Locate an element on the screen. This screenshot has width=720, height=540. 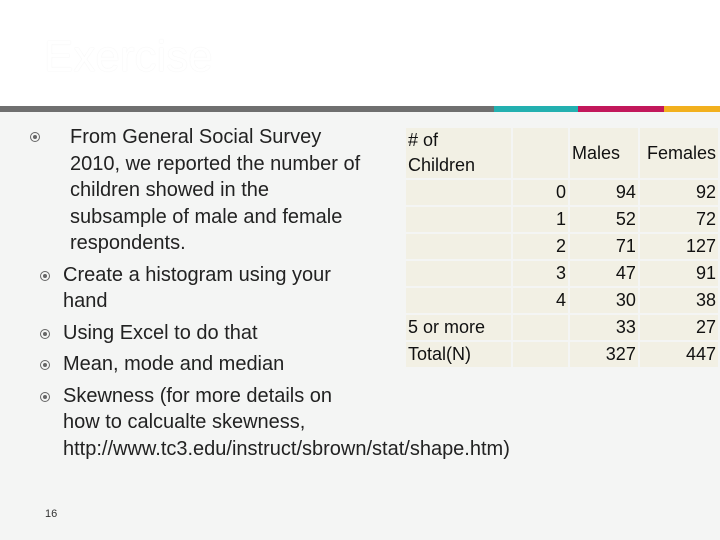
sub-bullet-text: Using Excel to do that is located at coordinates (160, 332).